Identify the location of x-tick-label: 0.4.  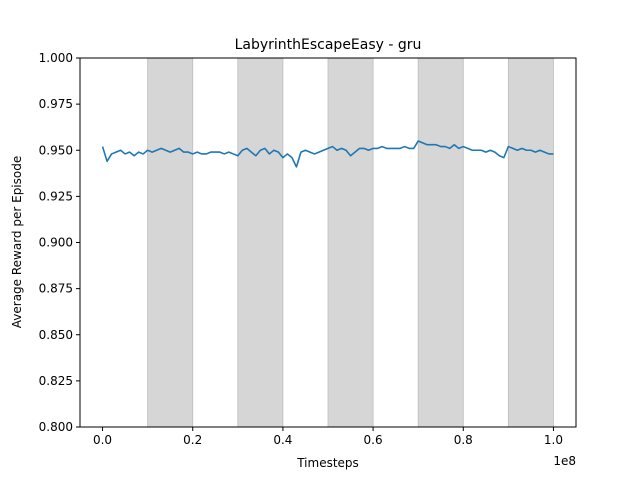
(282, 440).